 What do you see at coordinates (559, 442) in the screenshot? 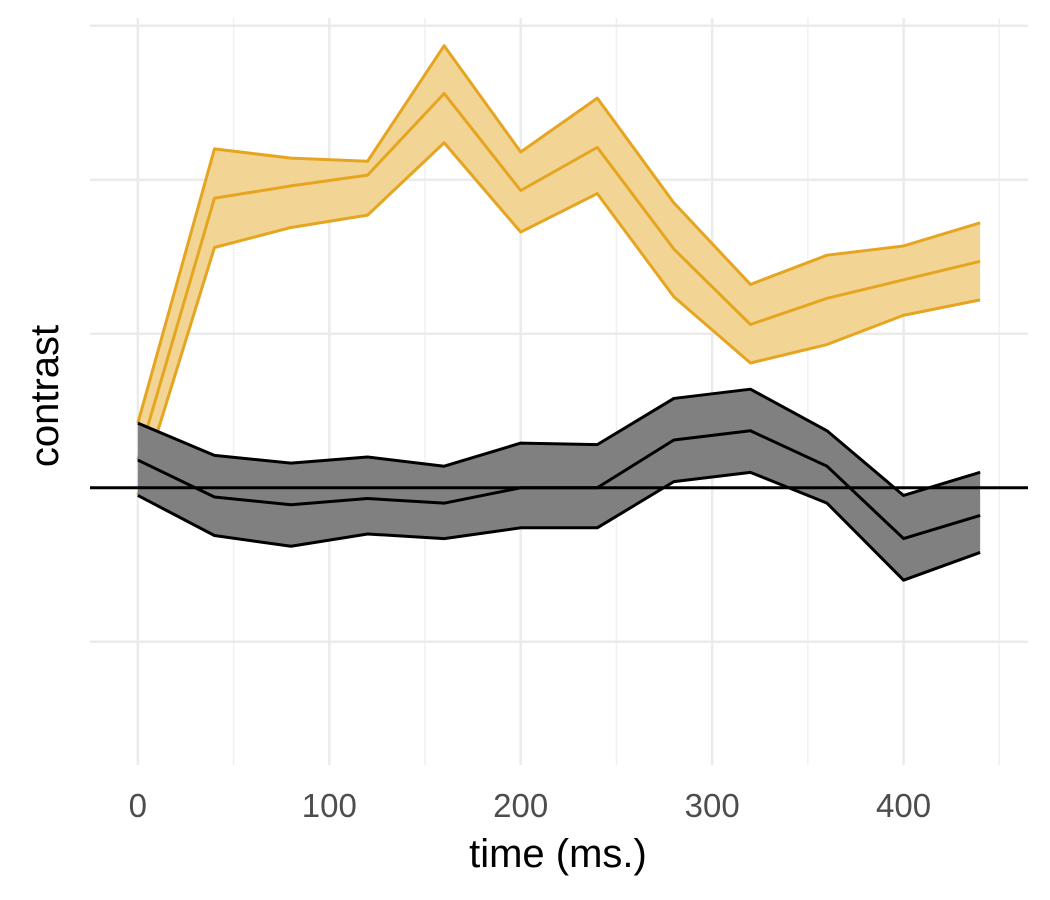
I see `series-1-upper-line` at bounding box center [559, 442].